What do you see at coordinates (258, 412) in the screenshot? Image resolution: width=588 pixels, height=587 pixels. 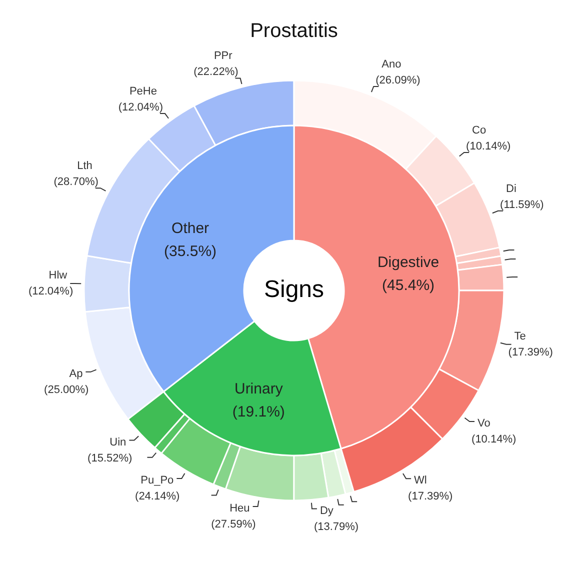 I see `data-label: (19.1%)` at bounding box center [258, 412].